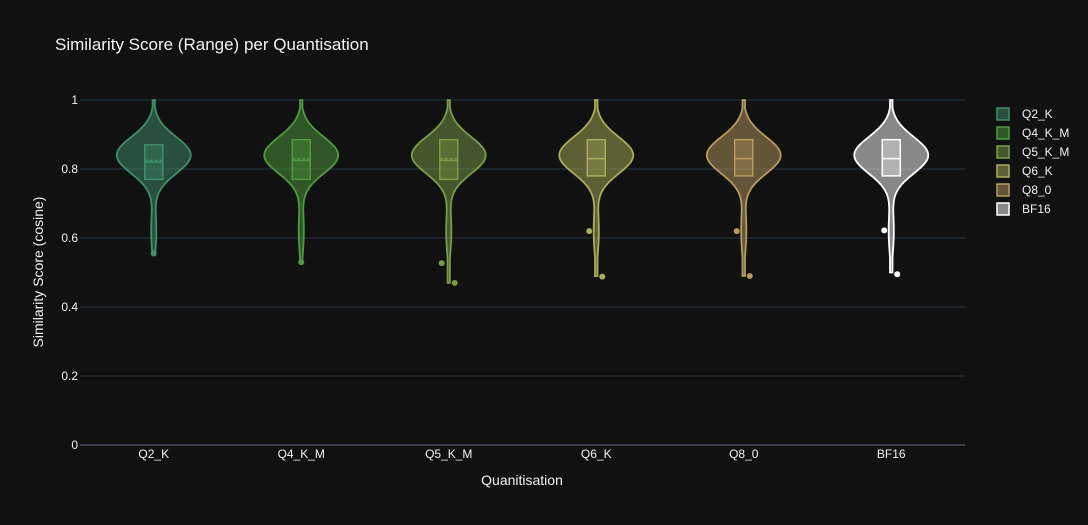  I want to click on violin-q4-k-m, so click(301, 182).